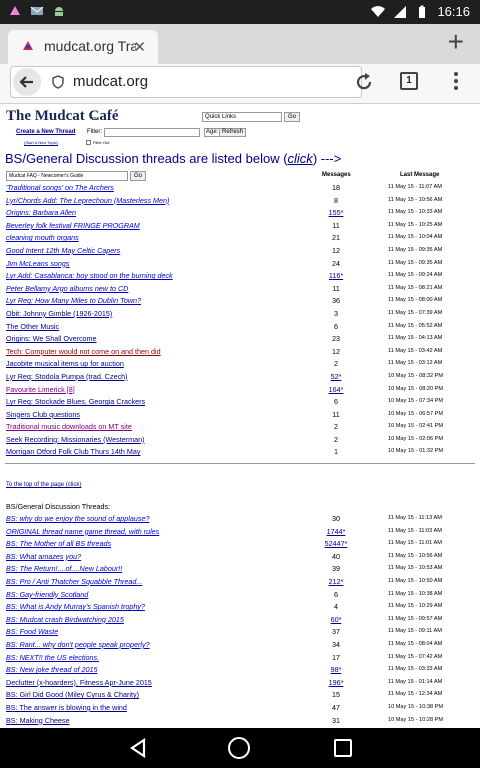  Describe the element at coordinates (240, 721) in the screenshot. I see `thread-row: BS: Making Cheese 31 10 May 15 - 10:28 PM` at that location.